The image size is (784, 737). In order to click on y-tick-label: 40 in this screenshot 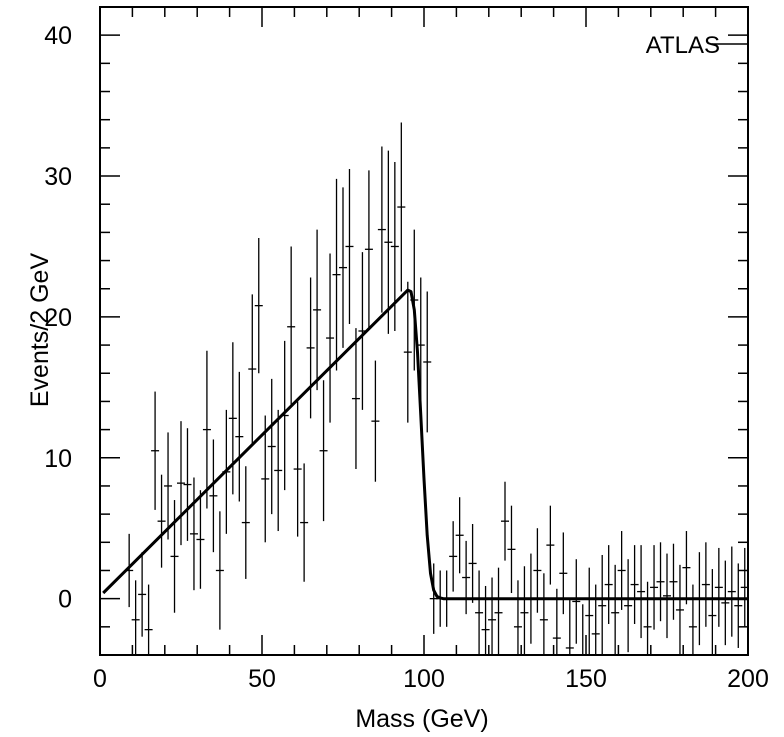, I will do `click(58, 36)`.